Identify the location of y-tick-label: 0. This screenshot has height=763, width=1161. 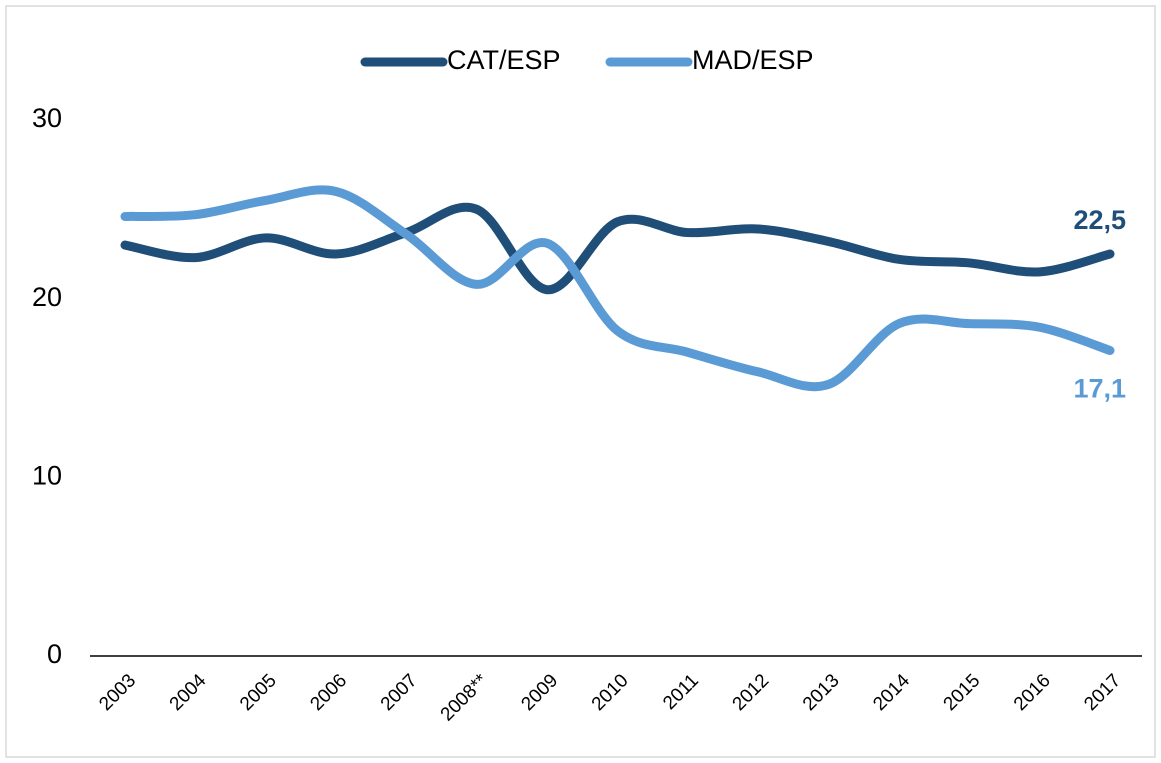
(54, 654).